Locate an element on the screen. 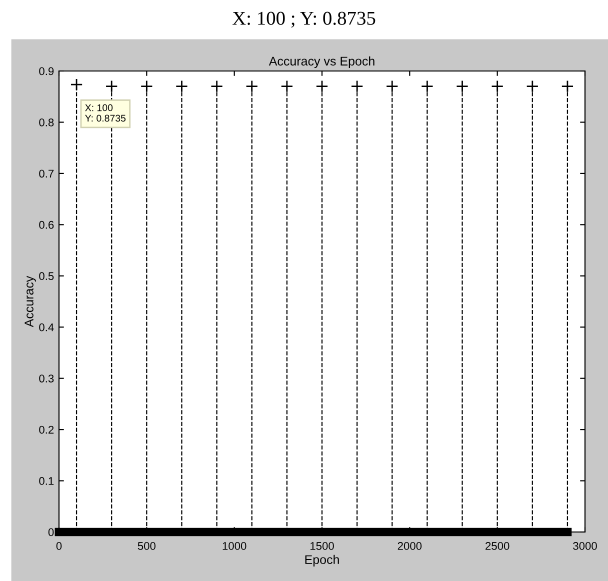  x-tick-label: 3000 is located at coordinates (585, 546).